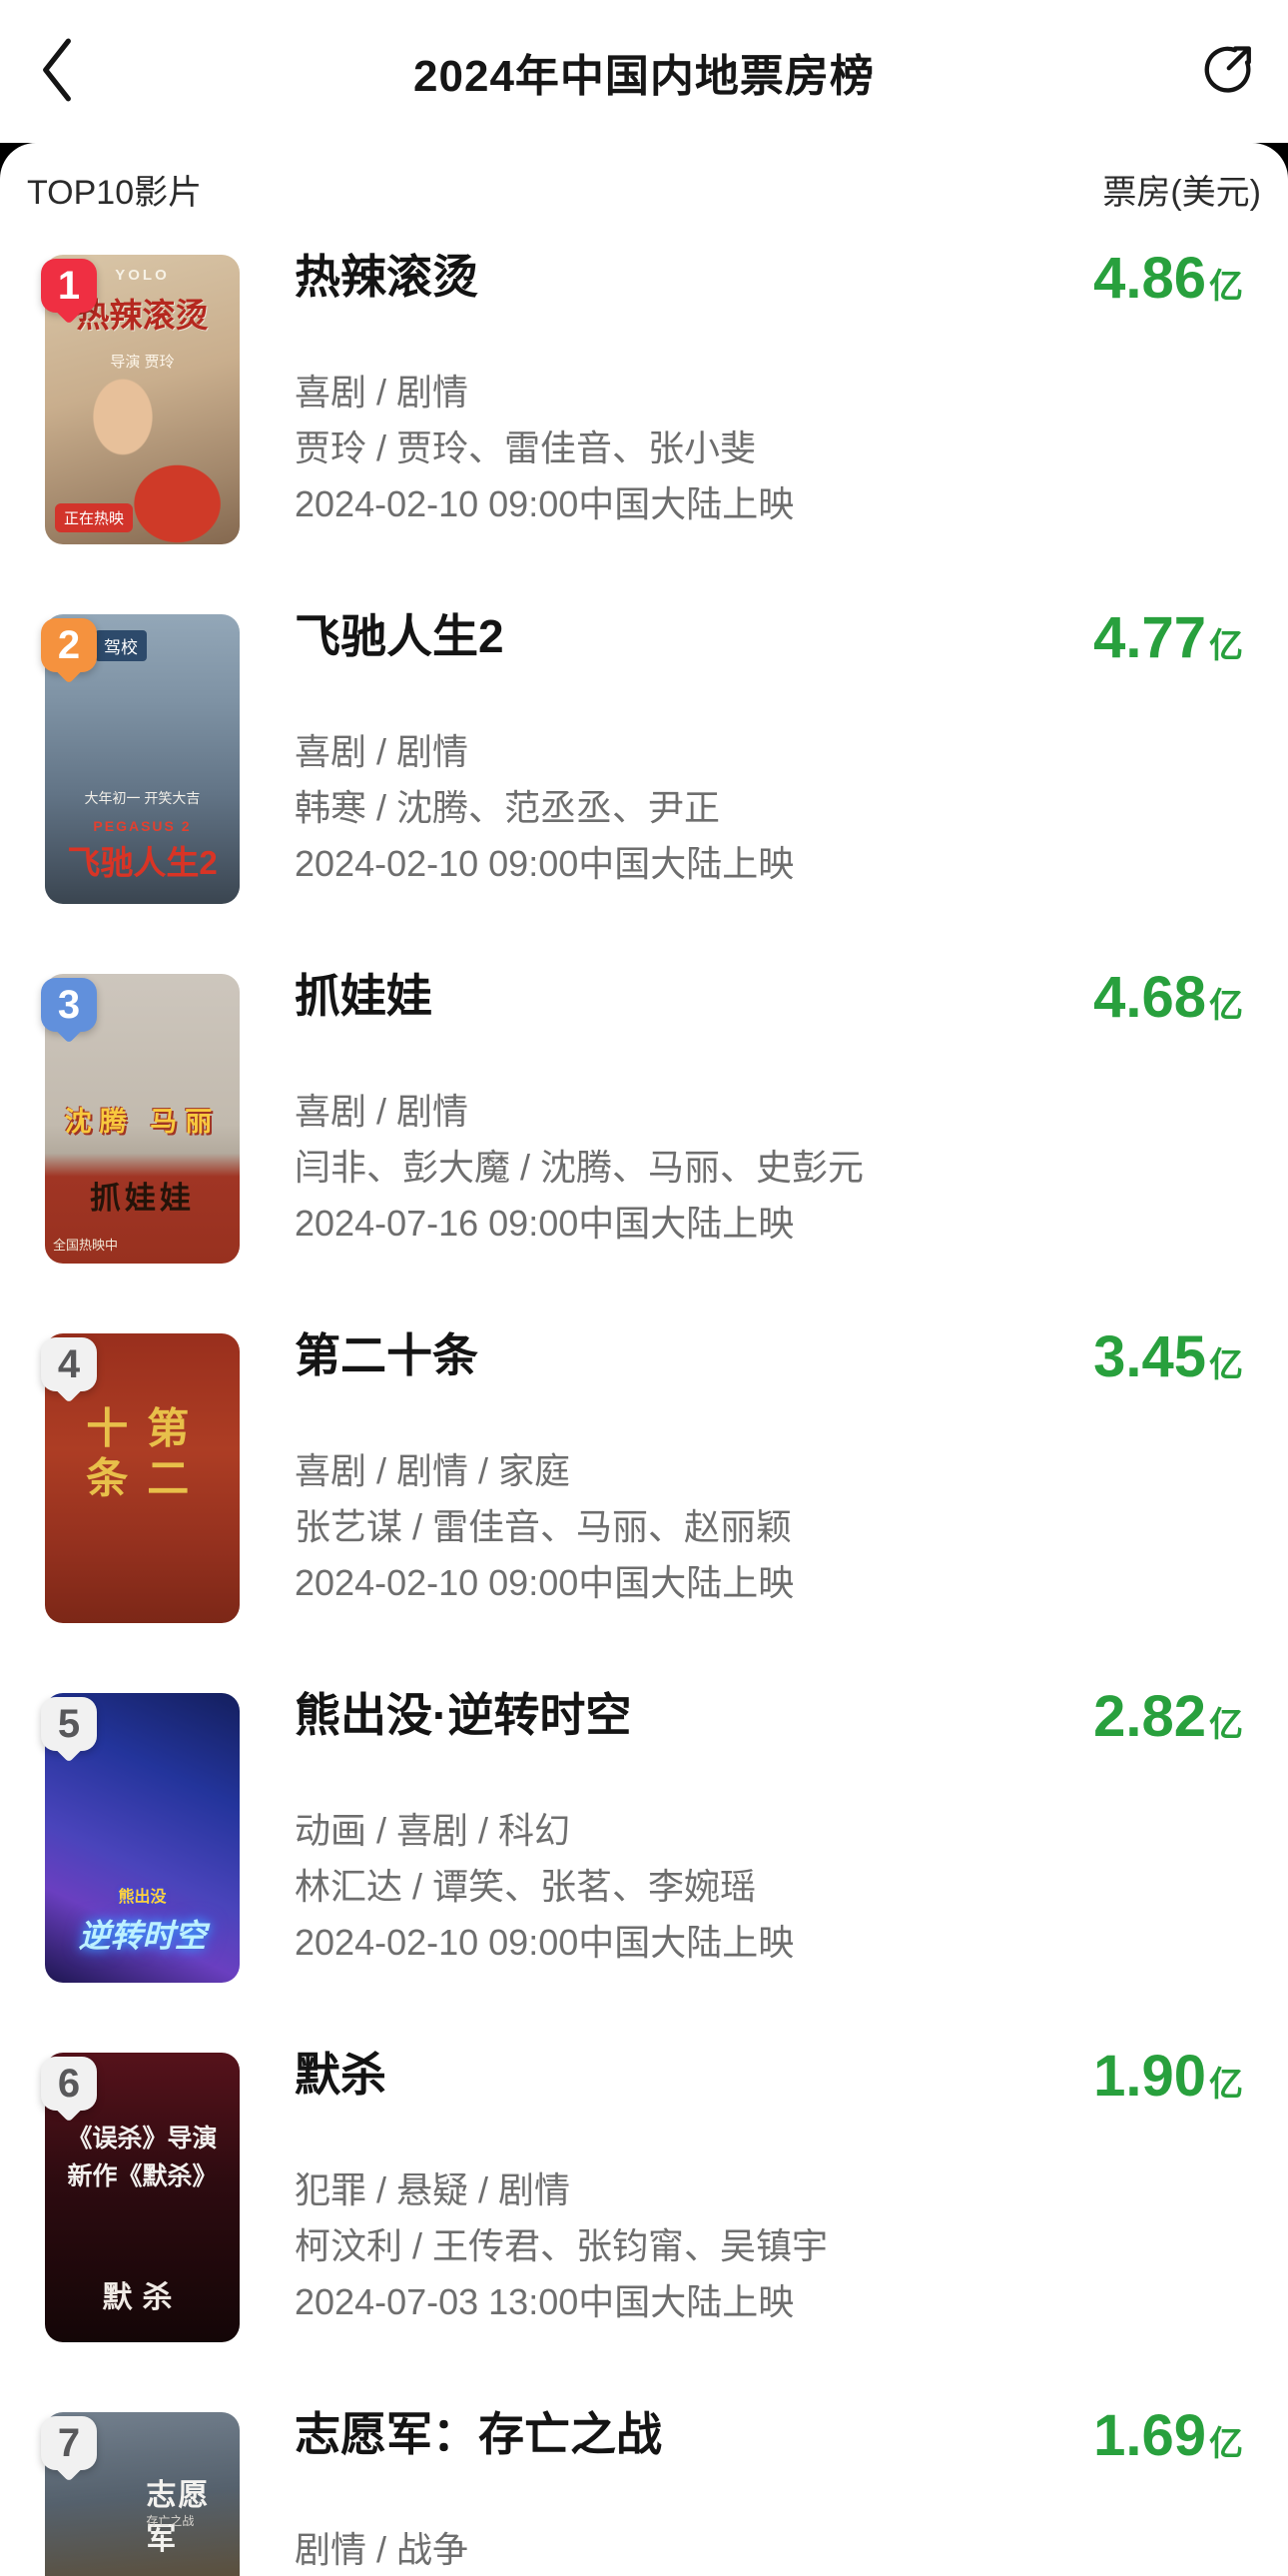 The image size is (1288, 2576). I want to click on box-office: 4.77 亿, so click(1168, 638).